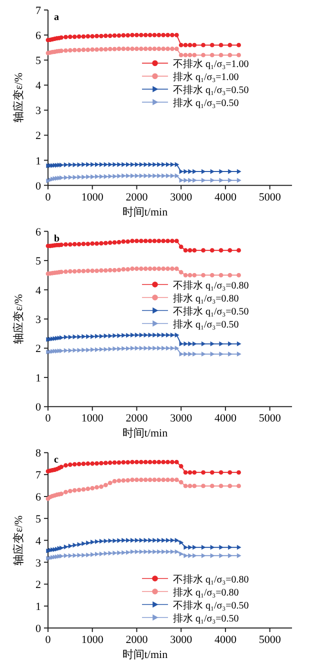 The height and width of the screenshot is (664, 336). I want to click on y-tick-label: 1, so click(38, 161).